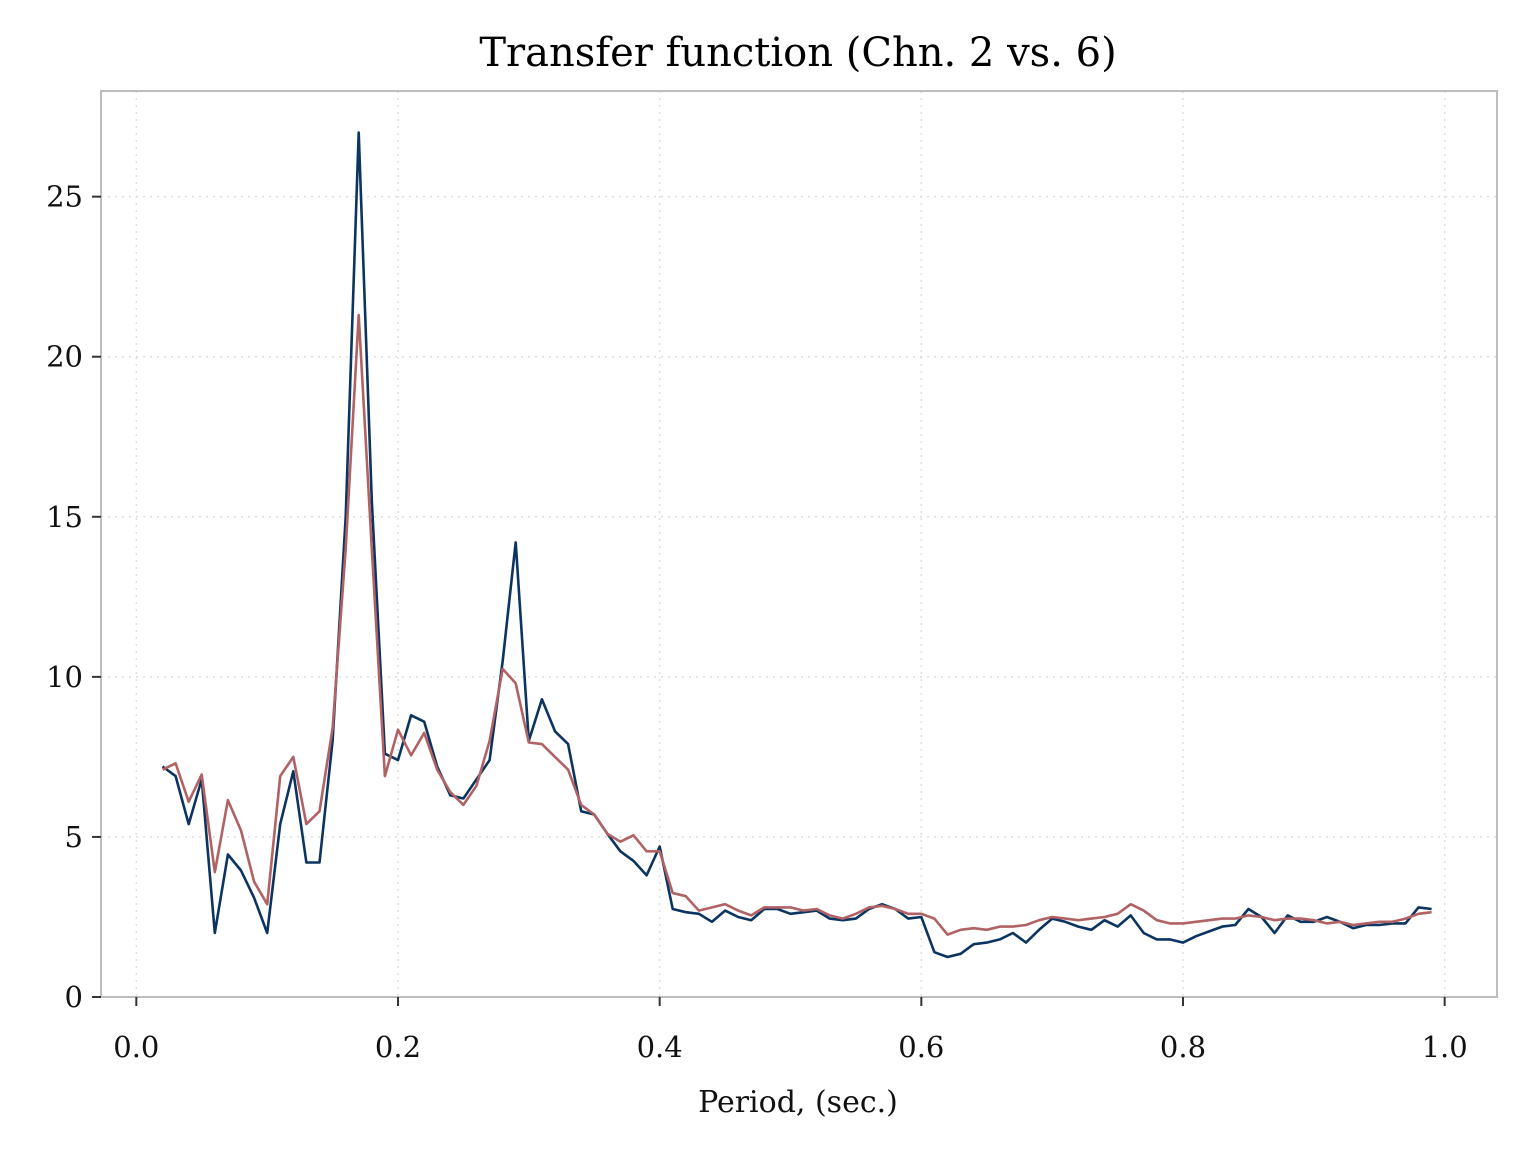 The height and width of the screenshot is (1152, 1525). What do you see at coordinates (1445, 1047) in the screenshot?
I see `x-tick-label: 1.0` at bounding box center [1445, 1047].